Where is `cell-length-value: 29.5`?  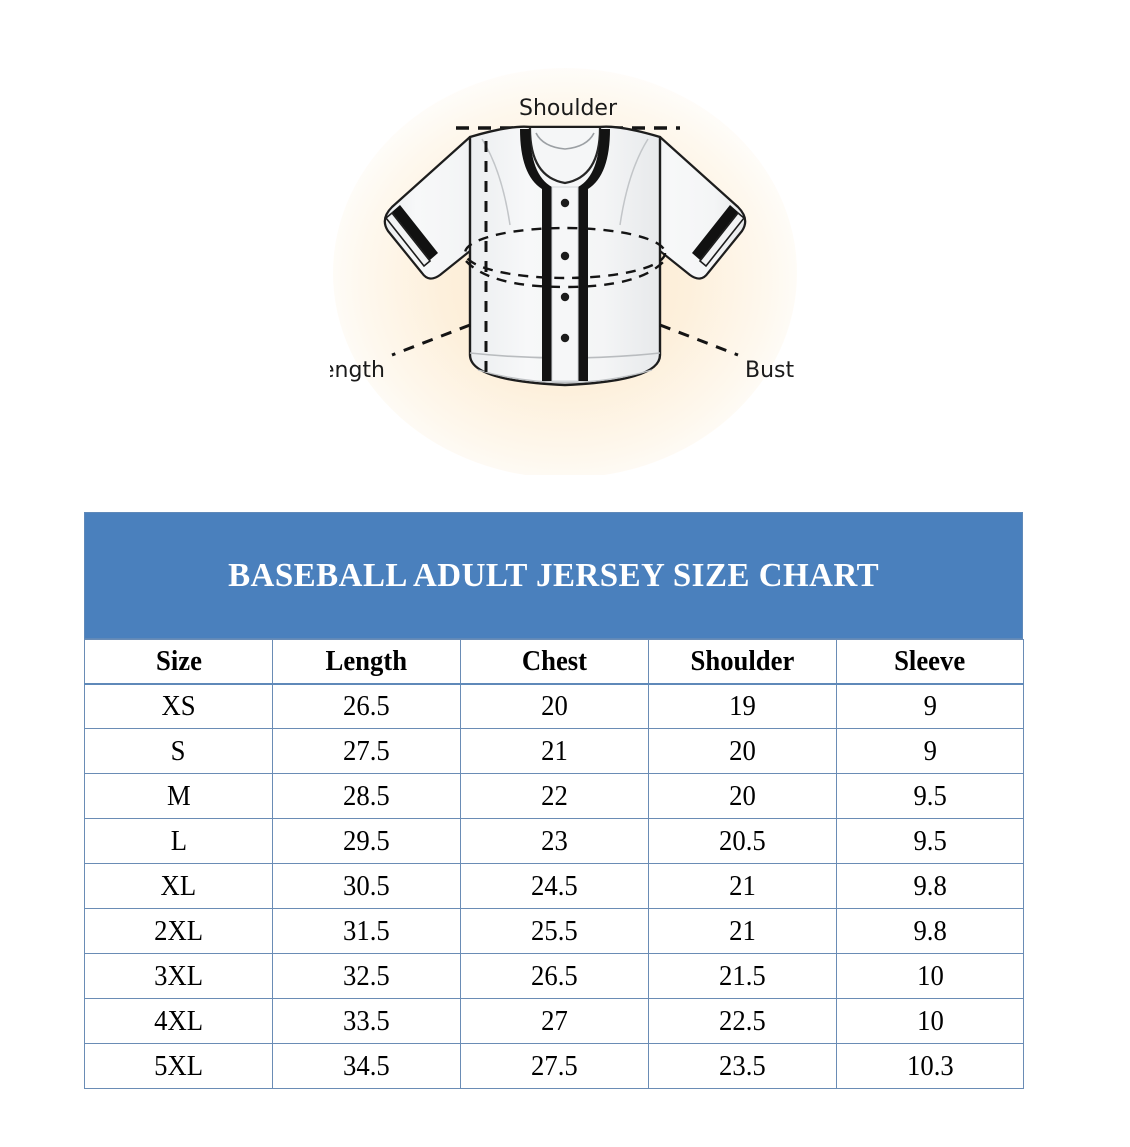
cell-length-value: 29.5 is located at coordinates (366, 840).